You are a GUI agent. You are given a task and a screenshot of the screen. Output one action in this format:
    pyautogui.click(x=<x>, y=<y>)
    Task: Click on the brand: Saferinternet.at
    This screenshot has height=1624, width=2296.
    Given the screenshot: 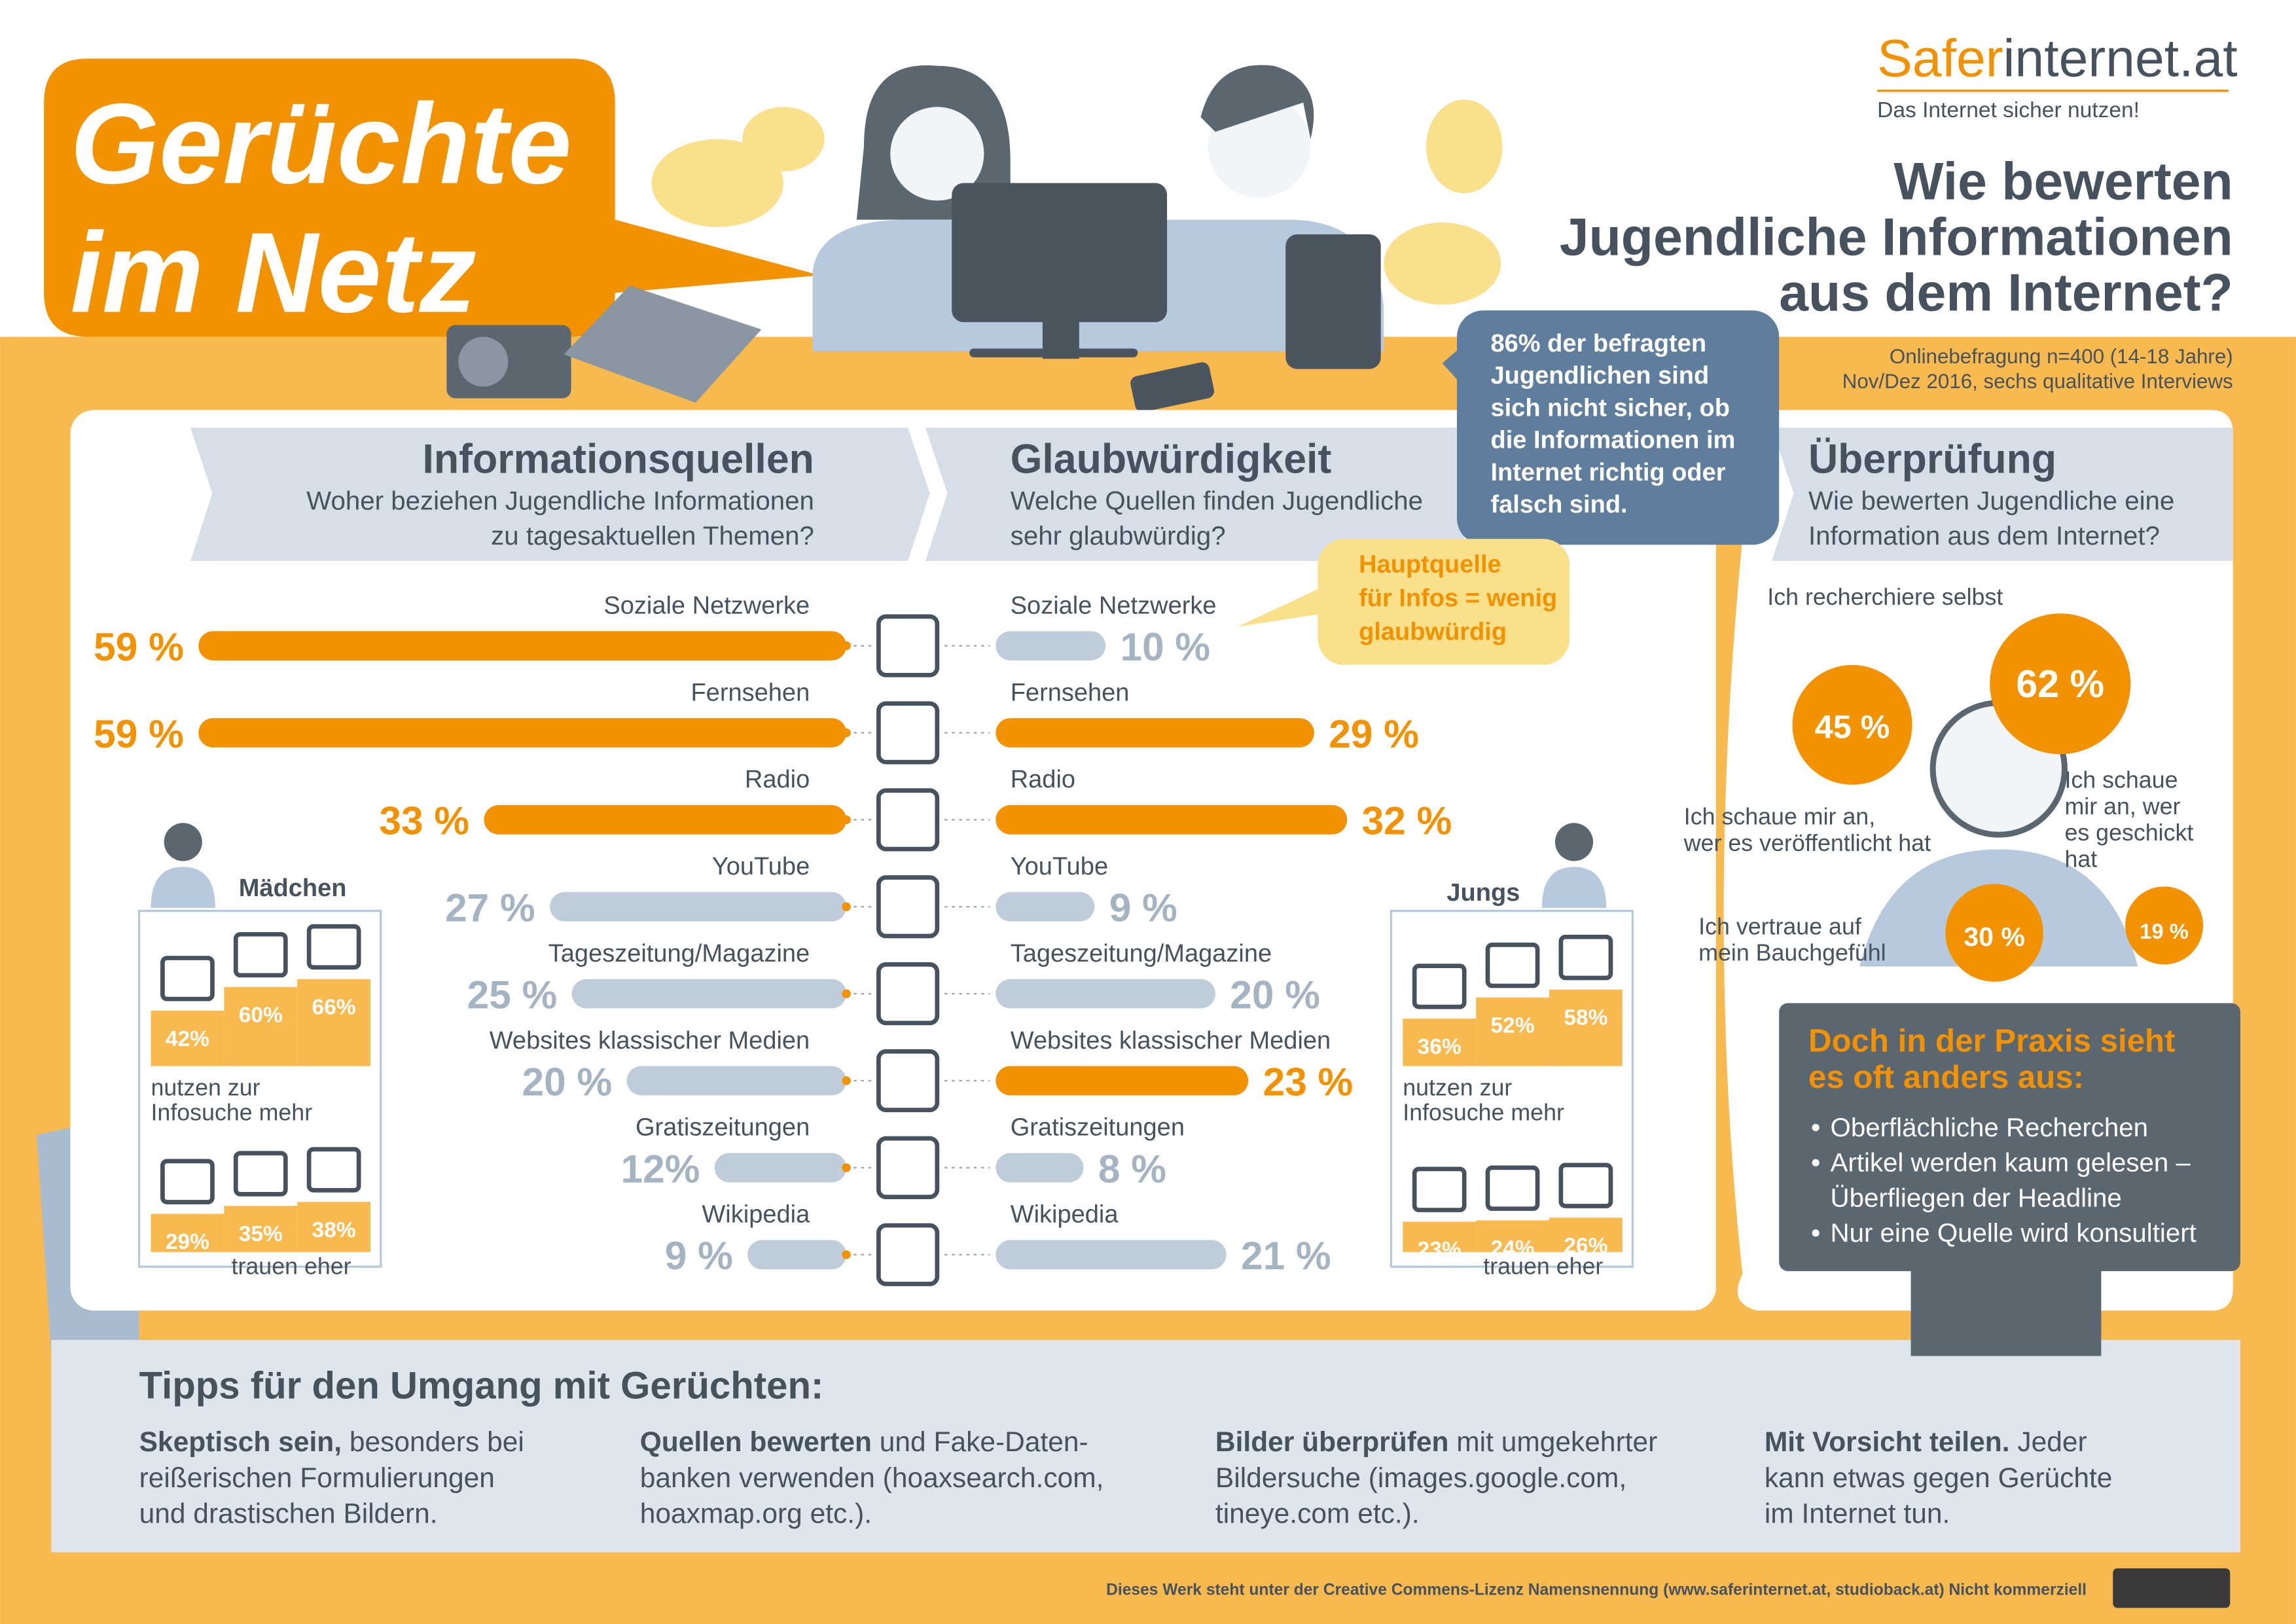 What is the action you would take?
    pyautogui.click(x=2057, y=58)
    